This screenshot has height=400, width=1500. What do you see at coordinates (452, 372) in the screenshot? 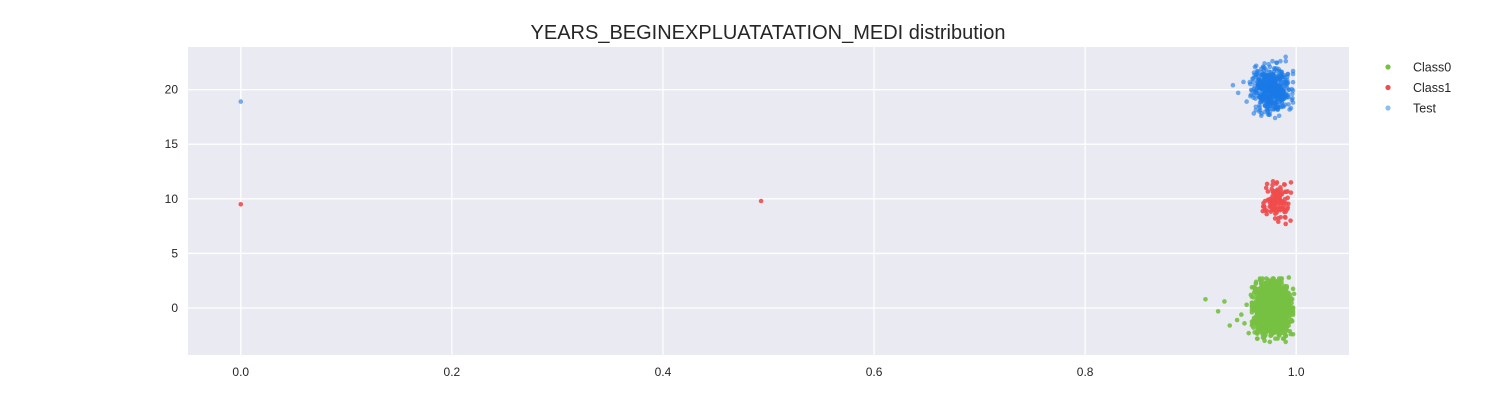
I see `x-tick-label: 0.2` at bounding box center [452, 372].